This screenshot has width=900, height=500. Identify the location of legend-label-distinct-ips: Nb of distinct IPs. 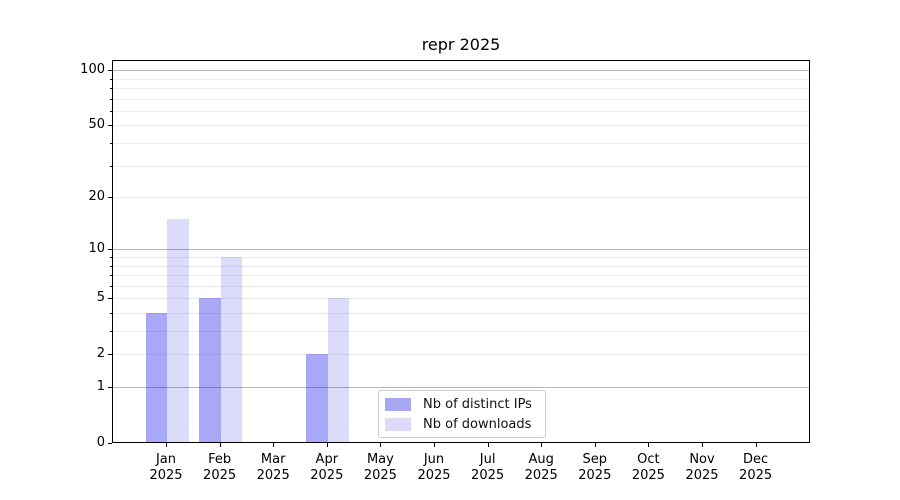
(477, 404).